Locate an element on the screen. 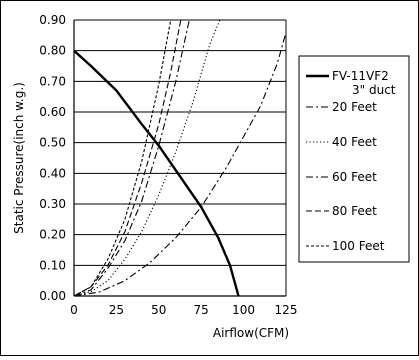 The width and height of the screenshot is (419, 360). y-tick-label: 0.90 is located at coordinates (52, 20).